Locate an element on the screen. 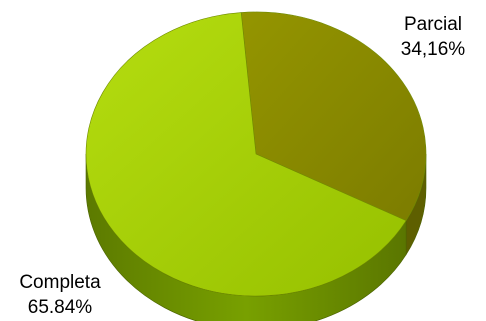 This screenshot has width=486, height=321. slice-label-category: Parcial is located at coordinates (433, 24).